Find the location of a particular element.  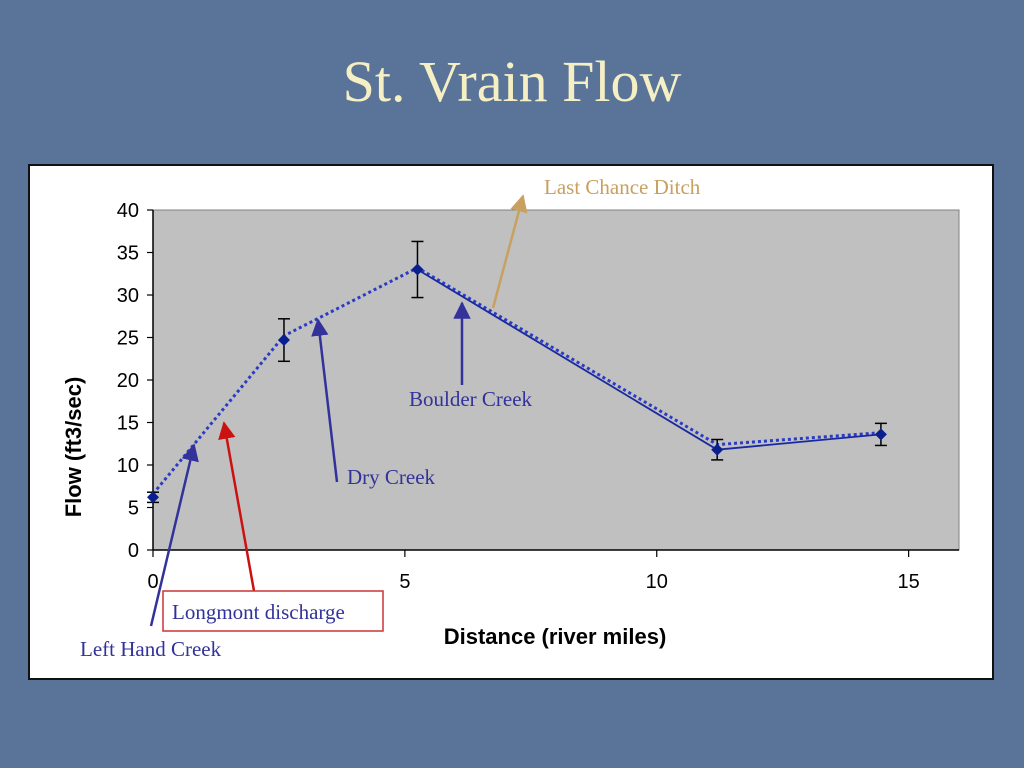

x-tick-label: 10 is located at coordinates (657, 582).